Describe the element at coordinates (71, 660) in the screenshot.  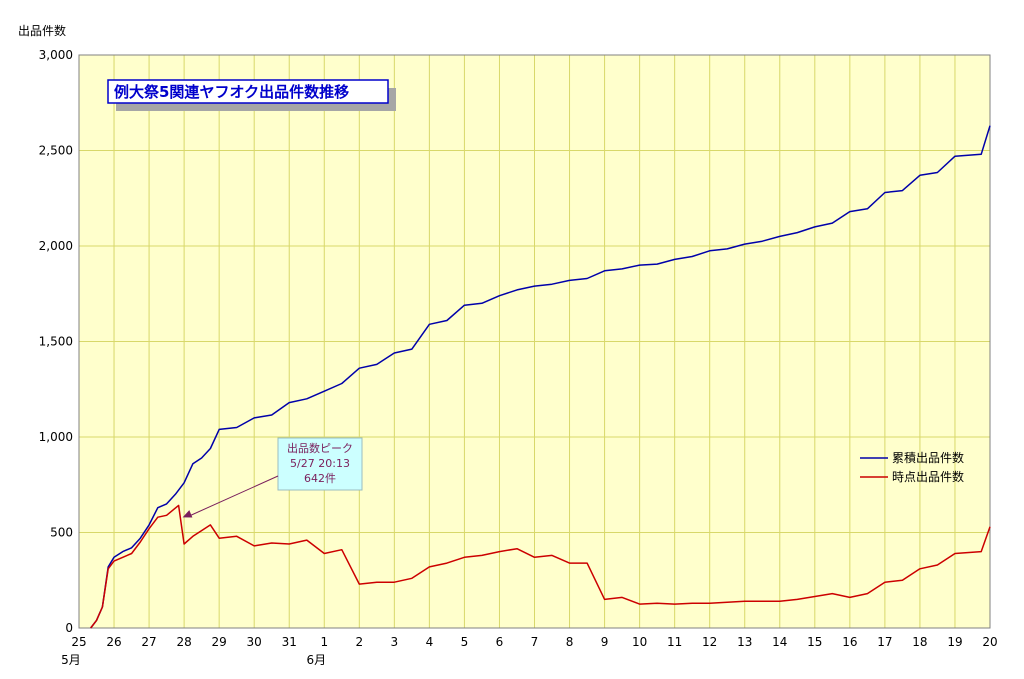
I see `month-label-0: 5月` at that location.